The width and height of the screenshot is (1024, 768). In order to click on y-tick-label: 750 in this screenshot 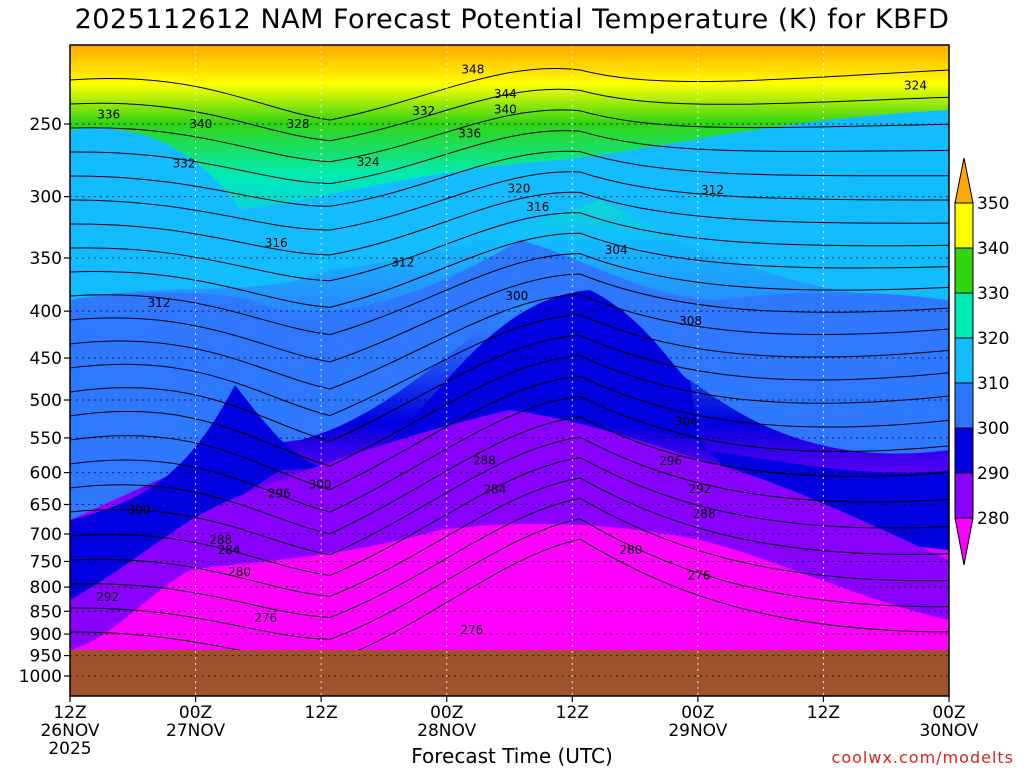, I will do `click(46, 562)`.